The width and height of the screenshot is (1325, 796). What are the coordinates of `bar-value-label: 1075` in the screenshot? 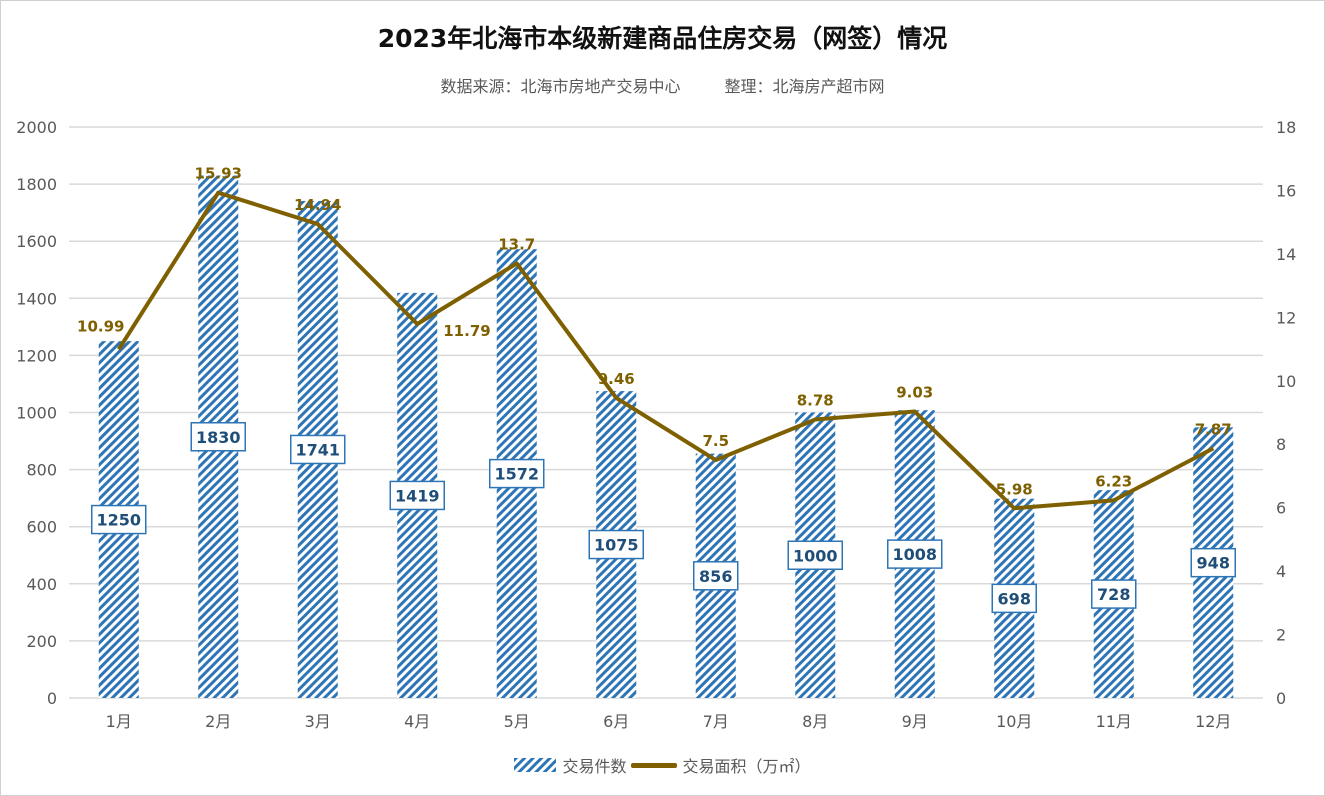 It's located at (616, 545).